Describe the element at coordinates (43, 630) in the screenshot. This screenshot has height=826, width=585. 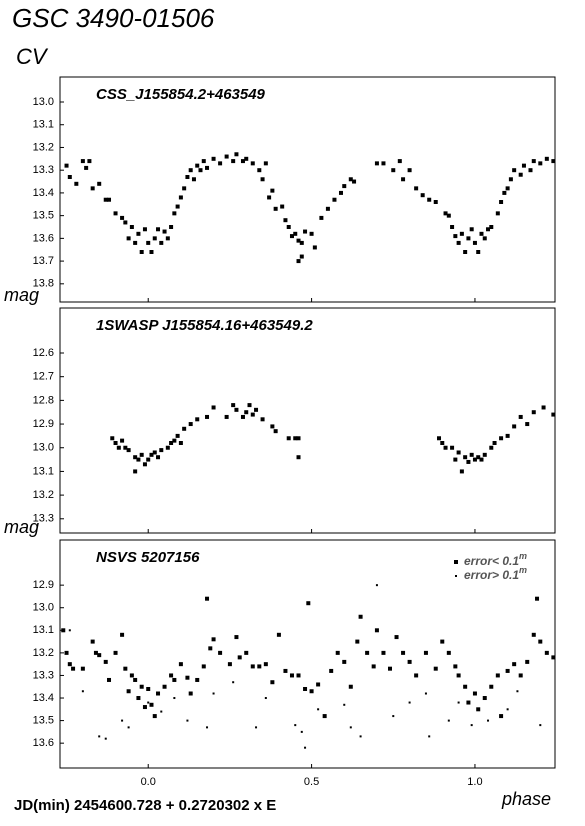
I see `y-tick-label: 13.1` at that location.